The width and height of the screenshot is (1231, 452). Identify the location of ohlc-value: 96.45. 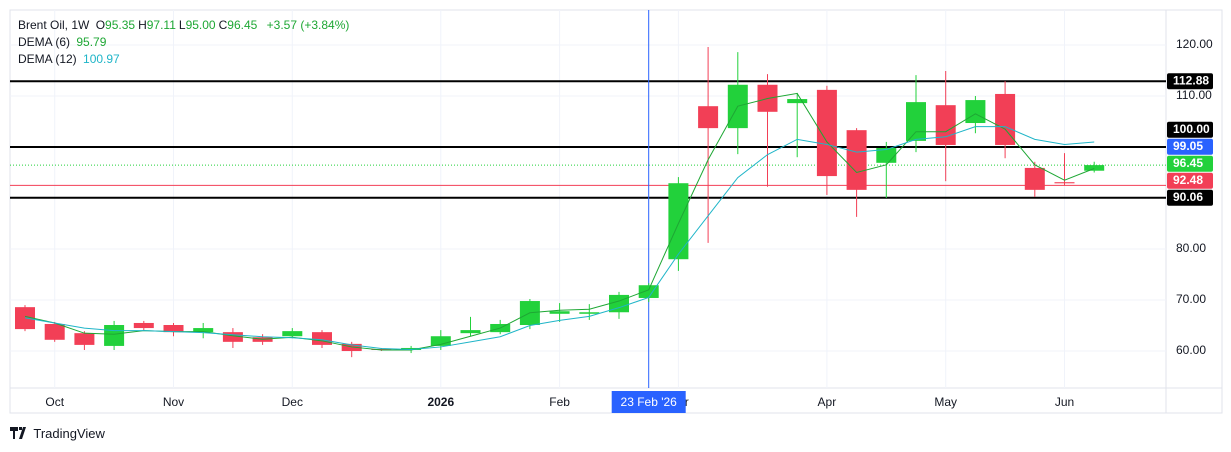
(242, 25).